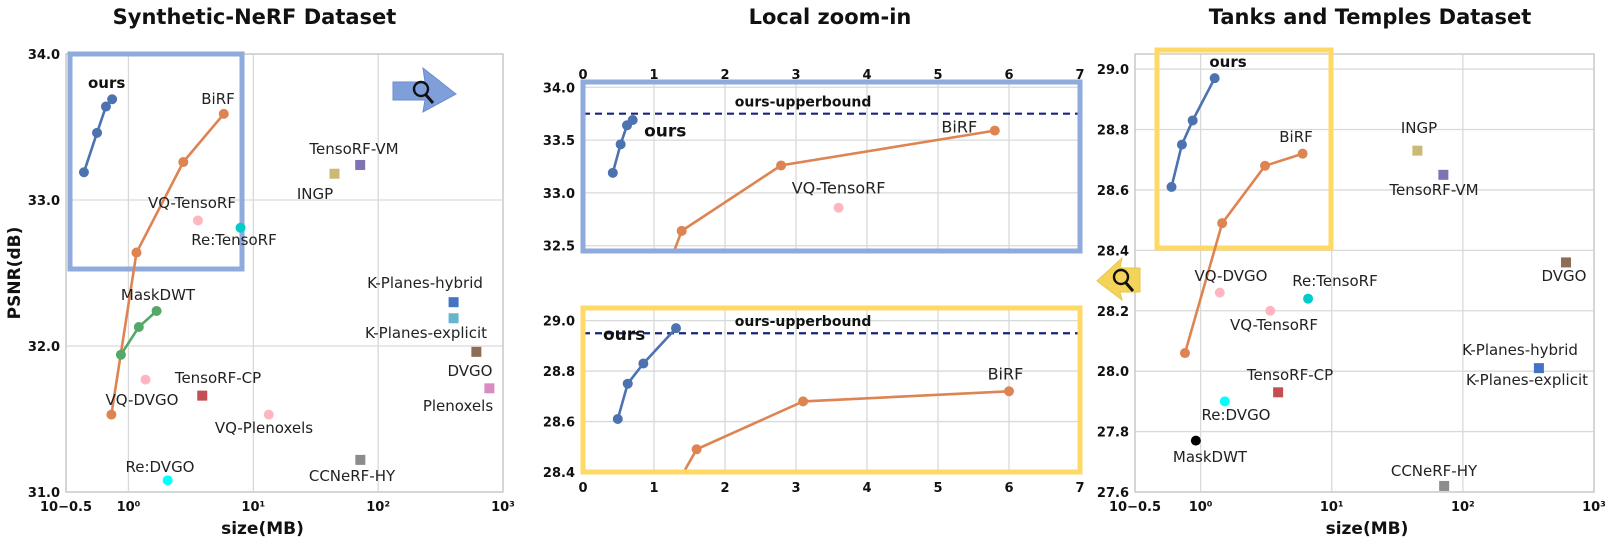 The height and width of the screenshot is (544, 1611). What do you see at coordinates (425, 283) in the screenshot?
I see `point-label: K-Planes-hybrid` at bounding box center [425, 283].